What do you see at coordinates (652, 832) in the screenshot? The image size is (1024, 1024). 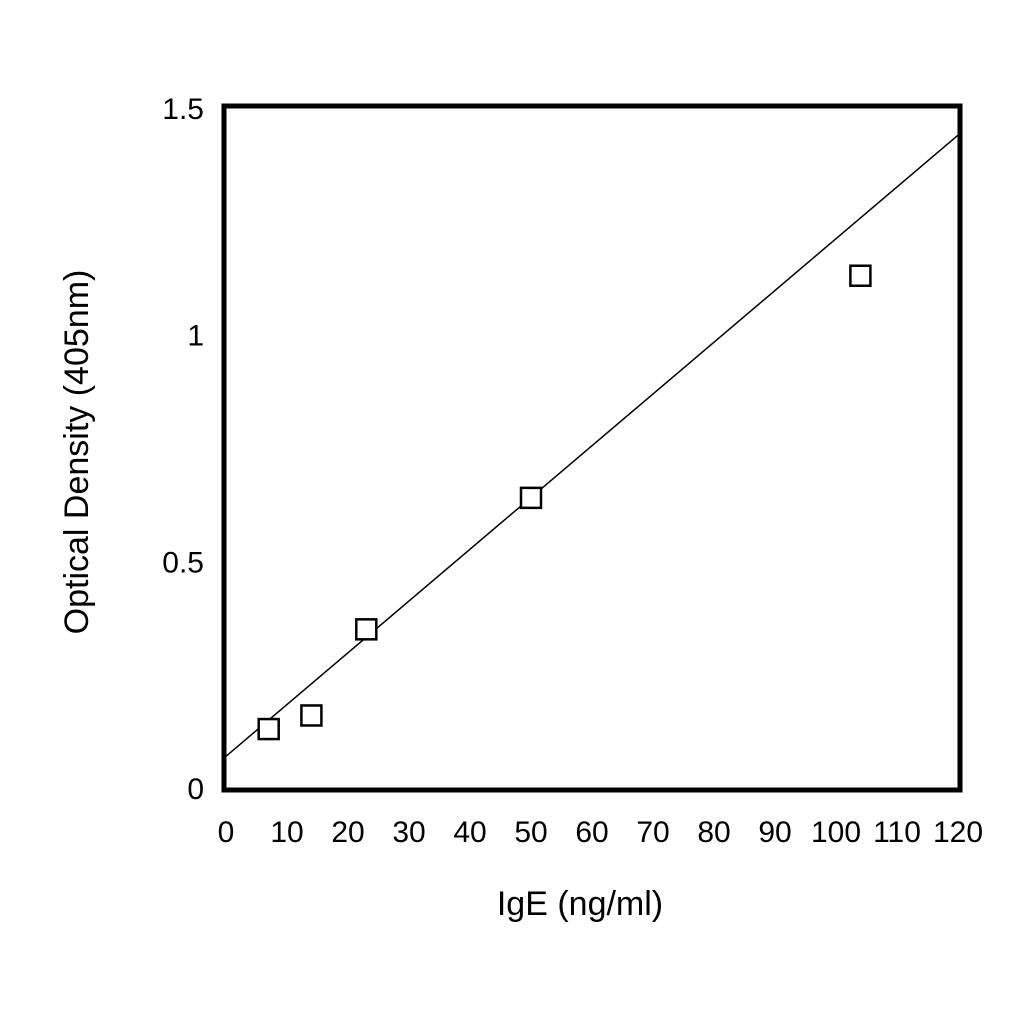 I see `x-tick-label: 70` at bounding box center [652, 832].